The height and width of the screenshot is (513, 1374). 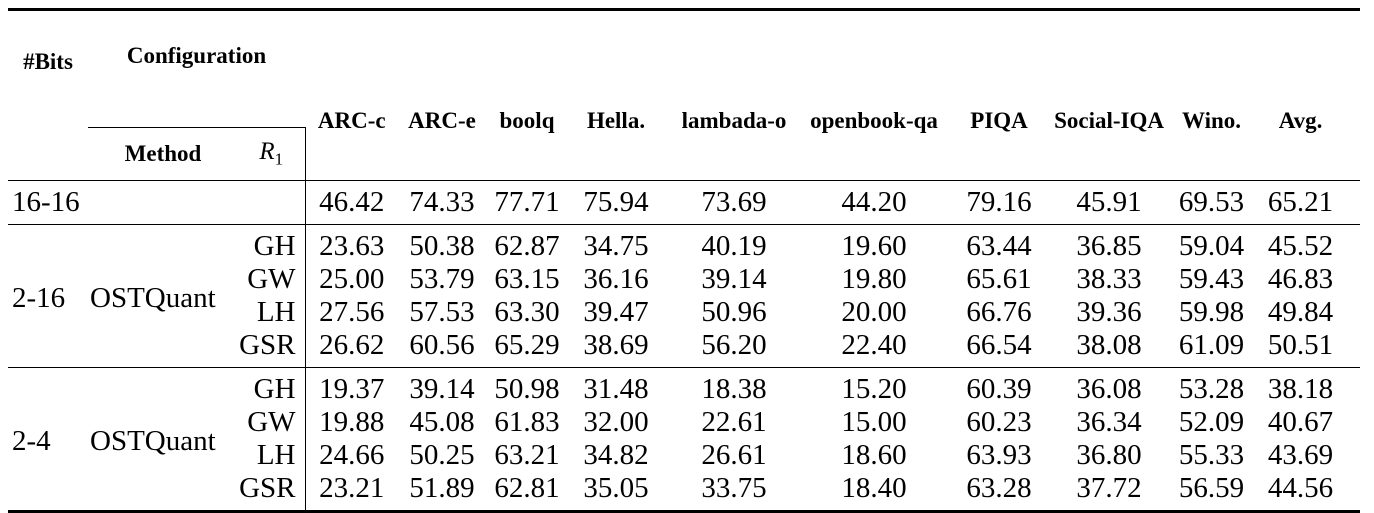 What do you see at coordinates (616, 386) in the screenshot?
I see `metric-value: 31.48` at bounding box center [616, 386].